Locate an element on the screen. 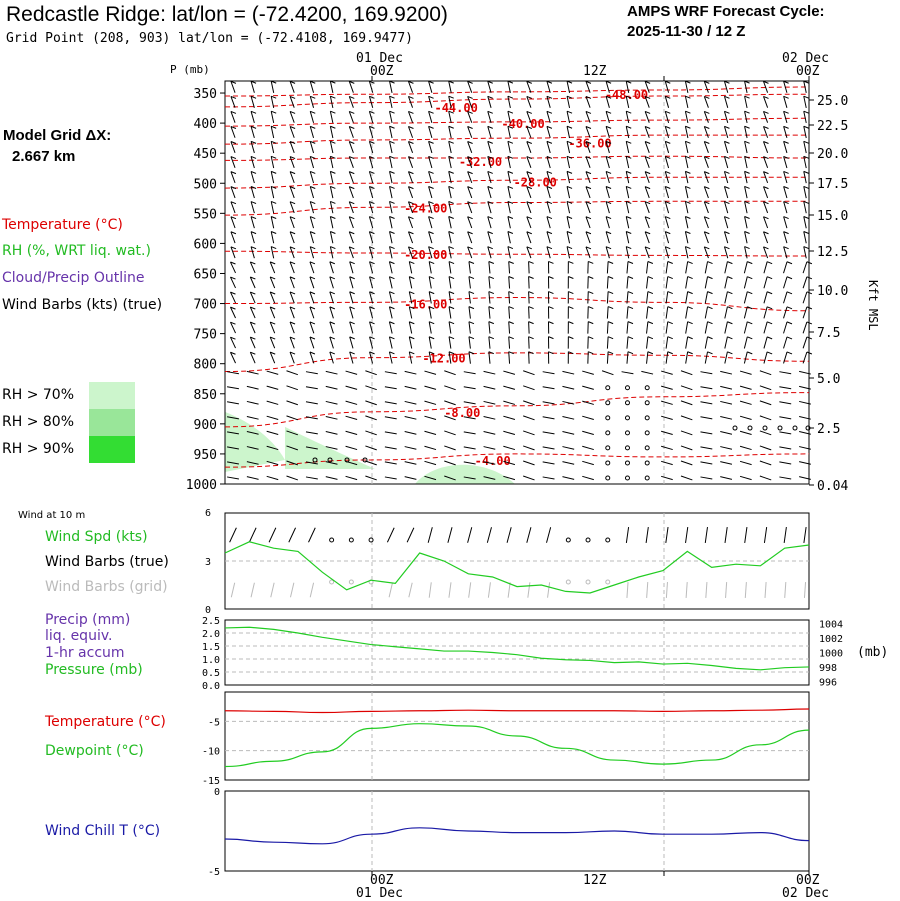  pressure-ytick-998: 998 is located at coordinates (828, 668).